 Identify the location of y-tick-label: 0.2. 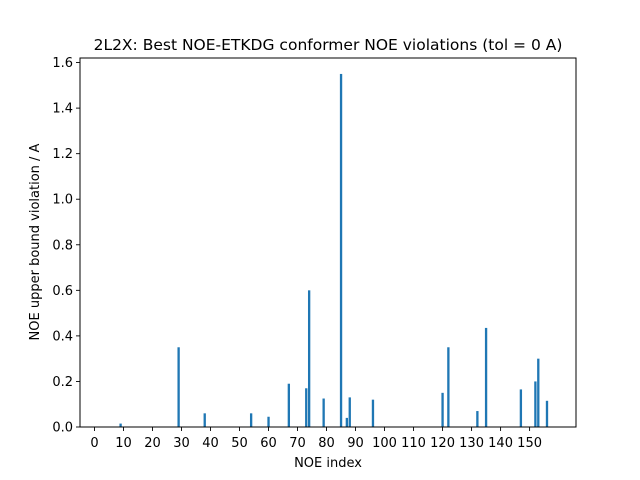
(62, 382).